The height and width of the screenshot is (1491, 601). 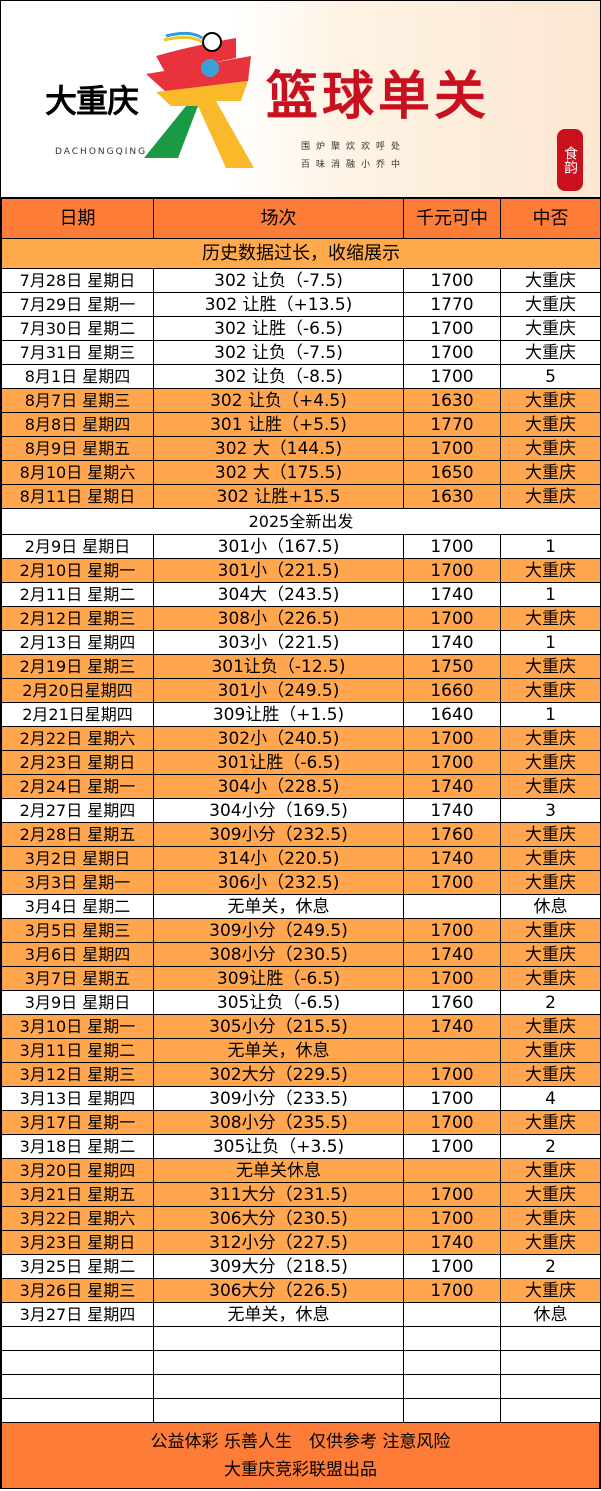 I want to click on result-cell: 休息, so click(x=550, y=906).